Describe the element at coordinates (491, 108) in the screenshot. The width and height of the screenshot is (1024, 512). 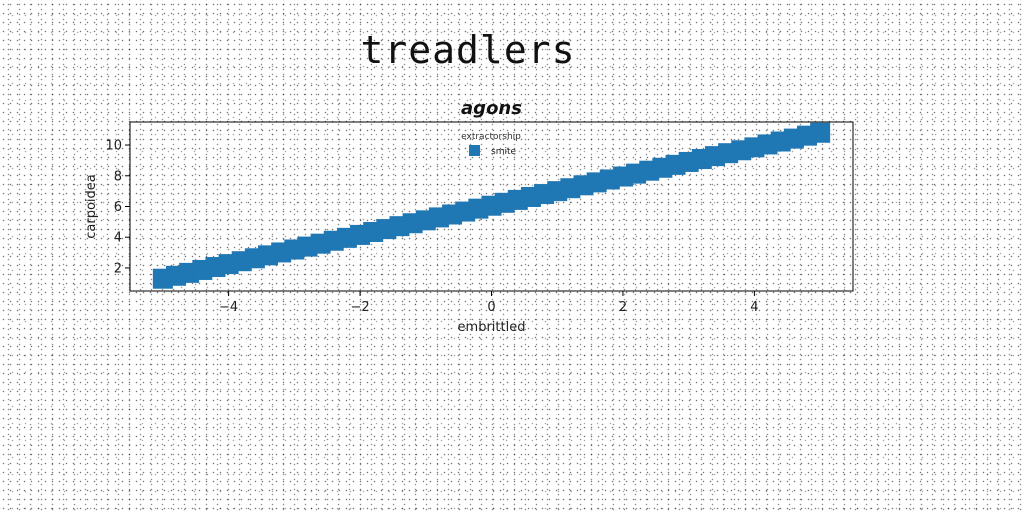
I see `chart-title: agons` at that location.